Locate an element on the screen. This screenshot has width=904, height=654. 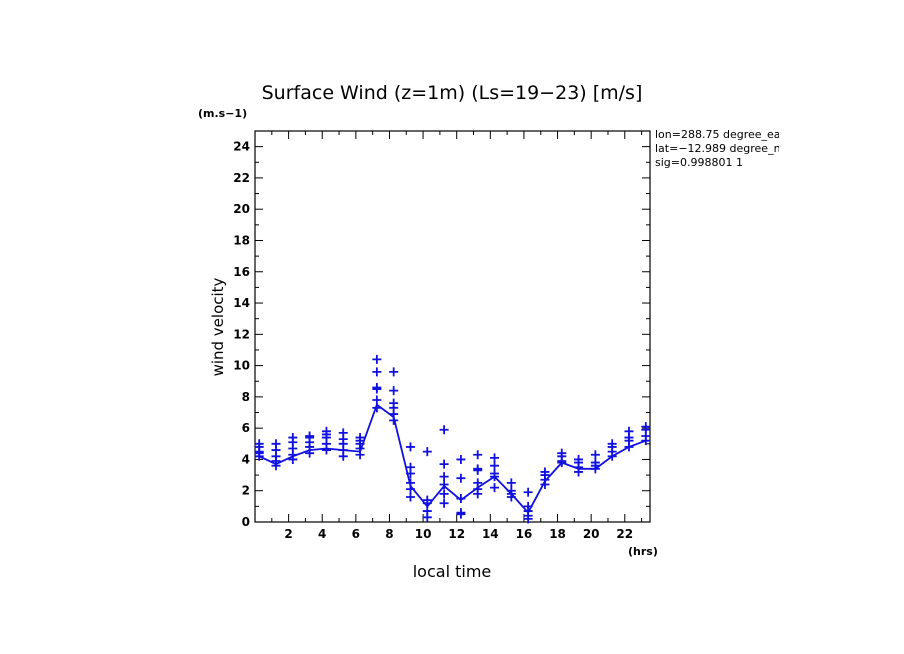
x-tick-label: 16 is located at coordinates (524, 534).